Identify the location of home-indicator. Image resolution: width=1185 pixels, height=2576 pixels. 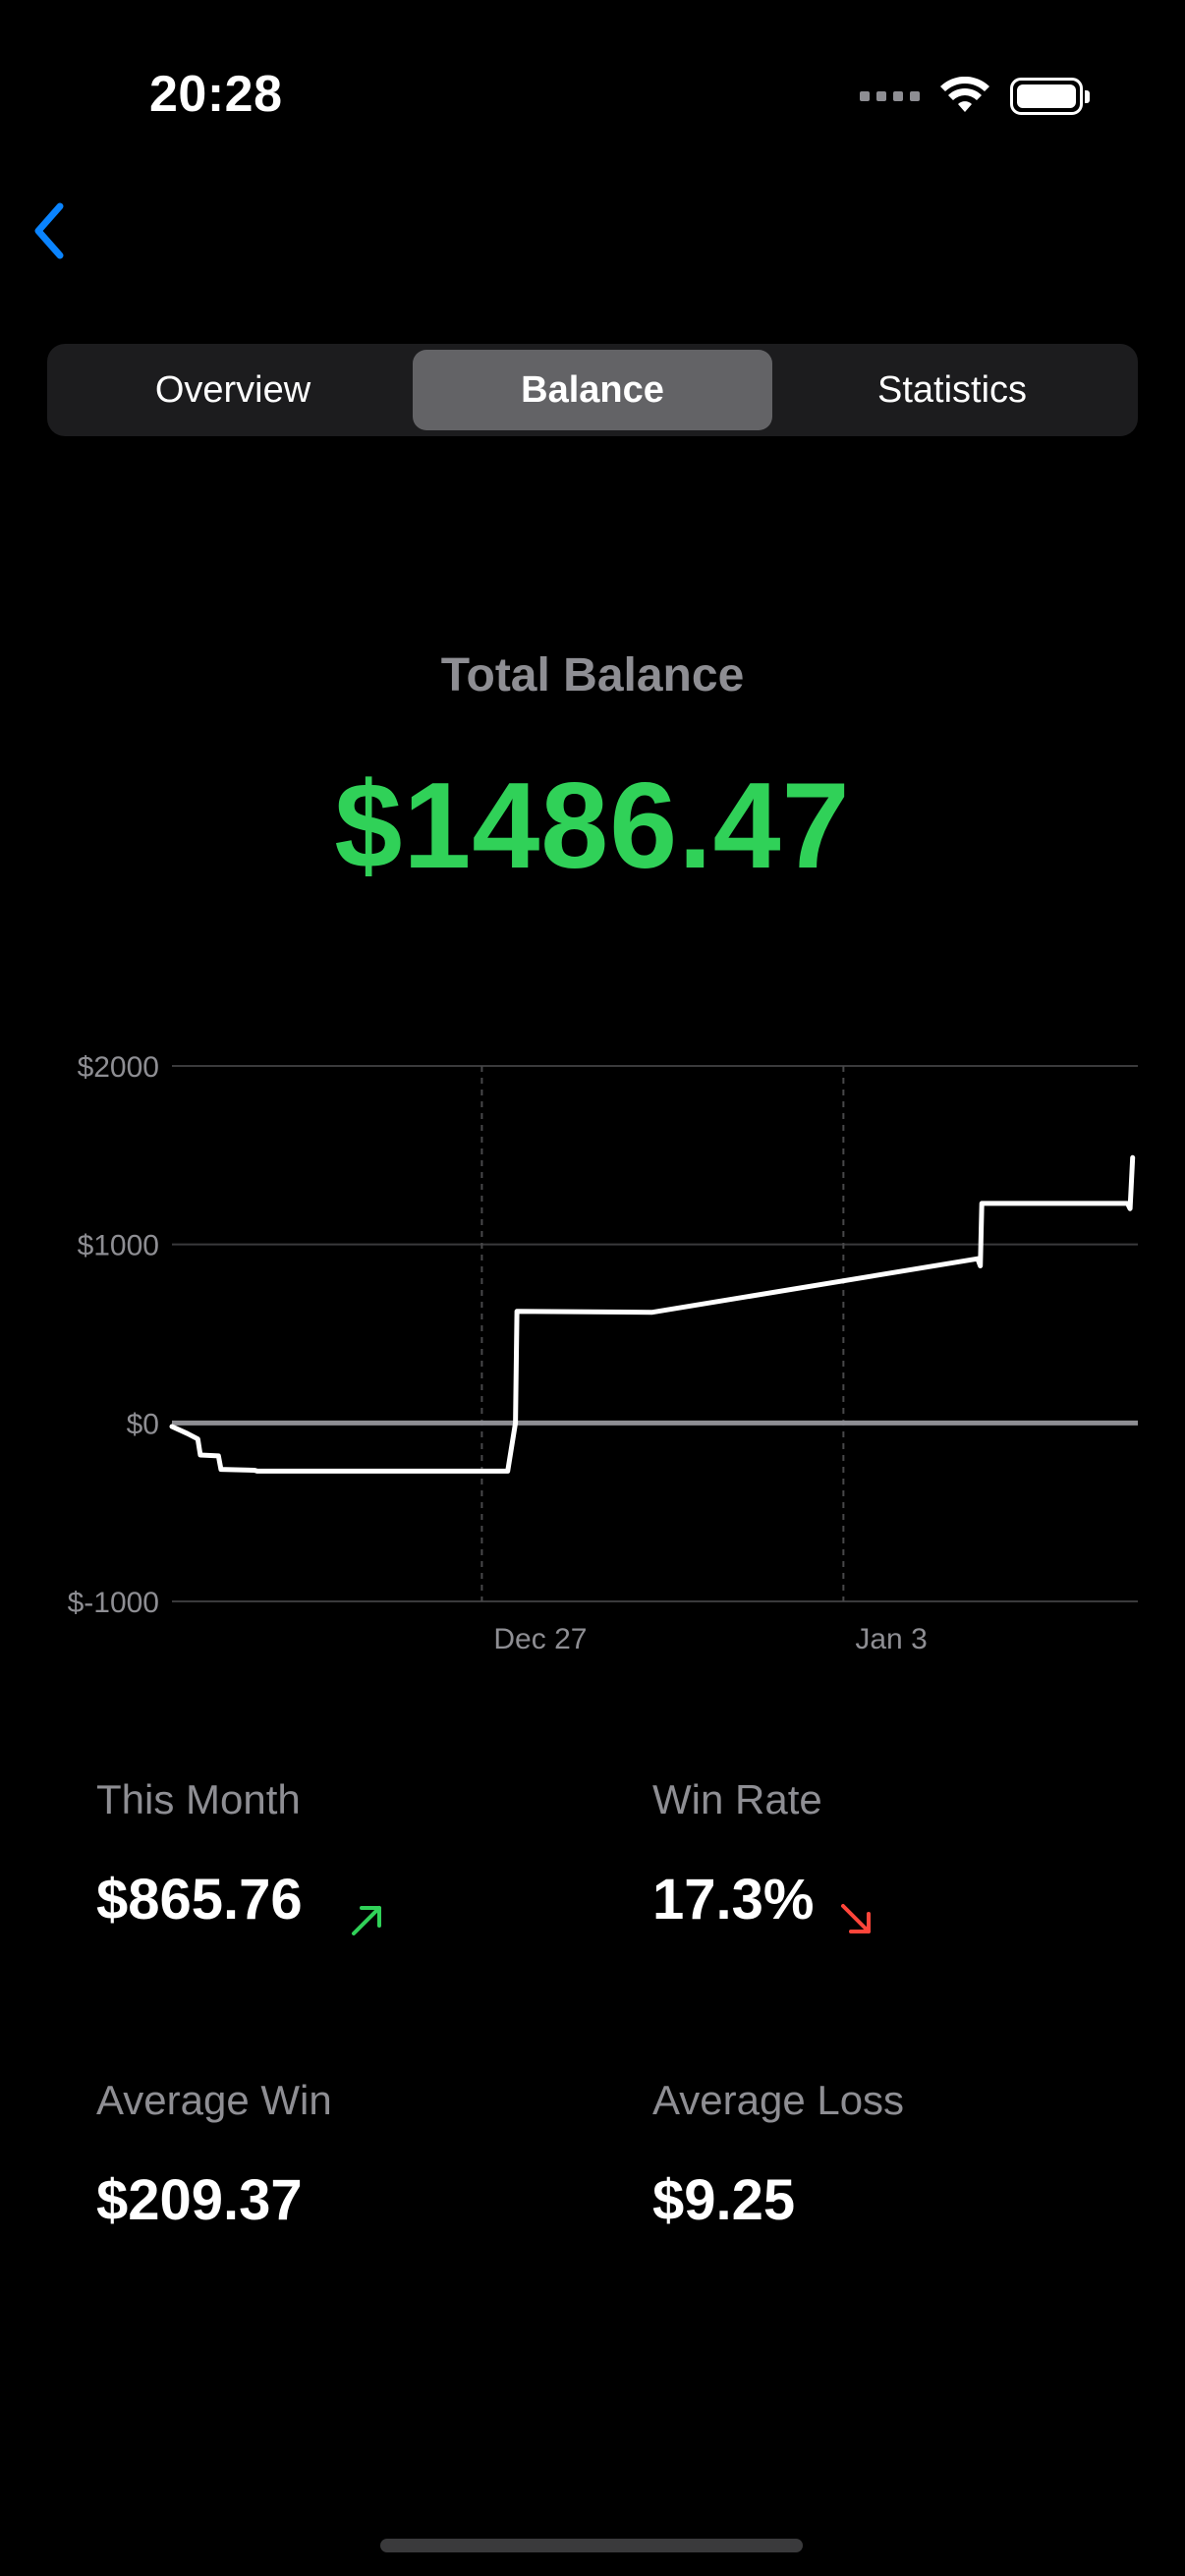
(592, 2545).